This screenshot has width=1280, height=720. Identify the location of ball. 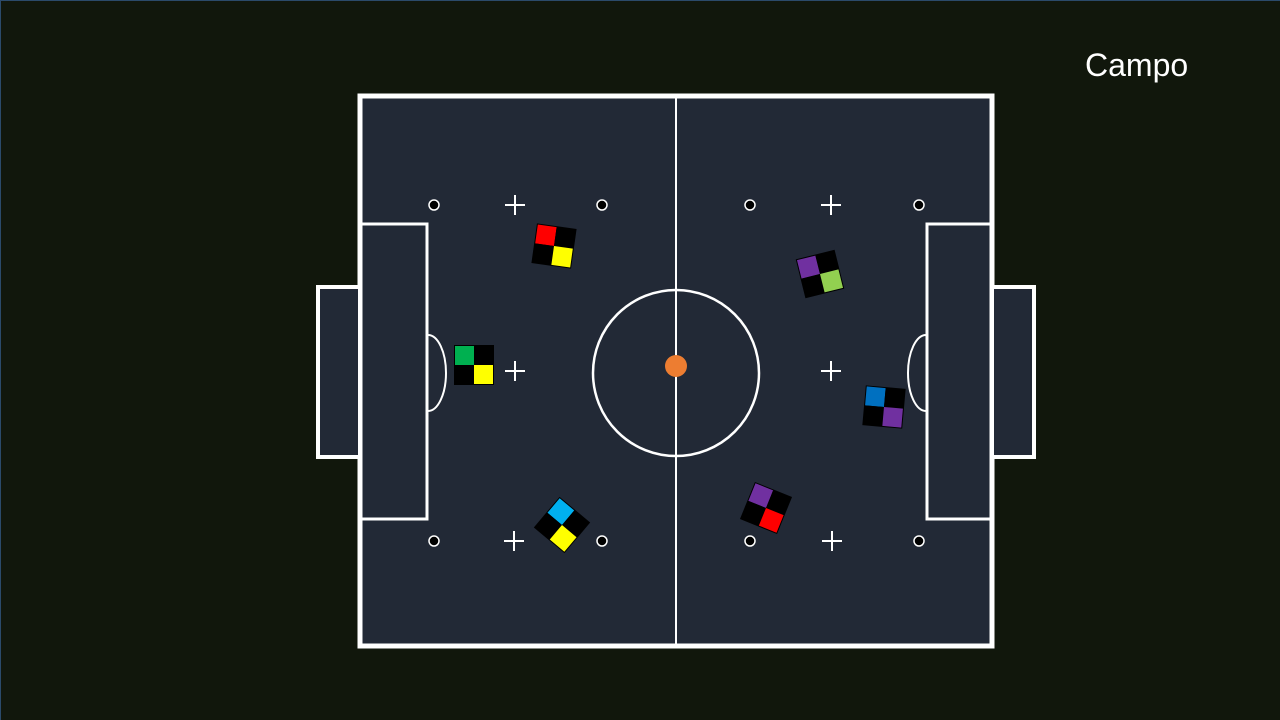
(676, 366).